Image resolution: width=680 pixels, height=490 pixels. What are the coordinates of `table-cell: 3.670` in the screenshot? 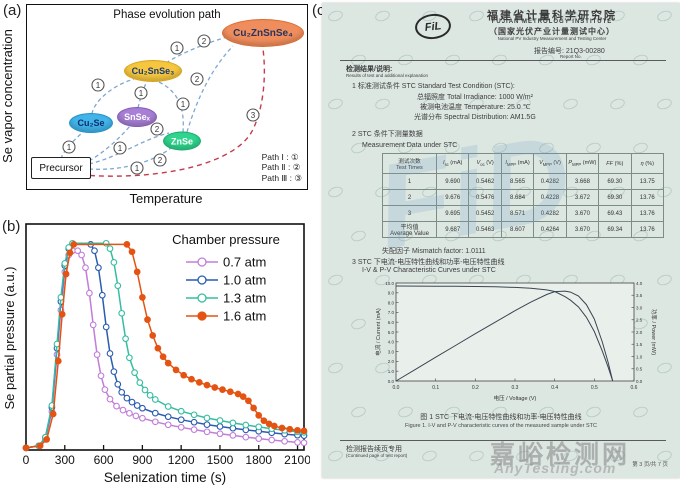 It's located at (582, 213).